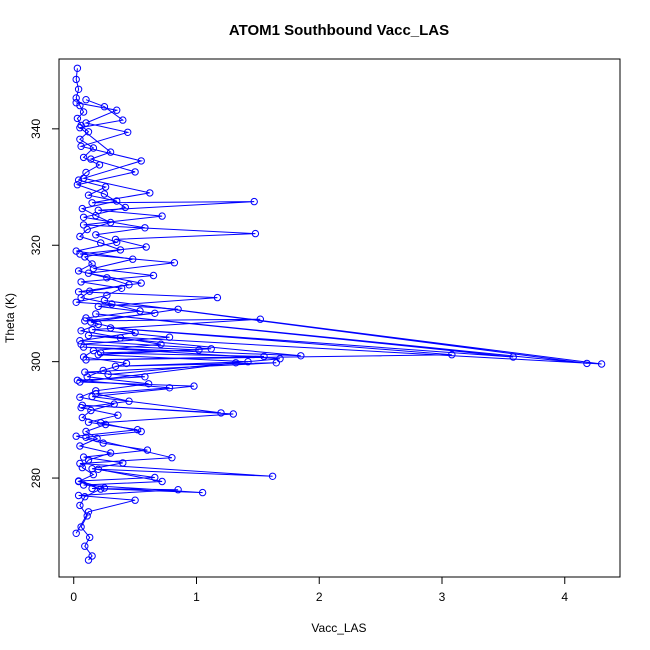 The height and width of the screenshot is (650, 650). What do you see at coordinates (36, 361) in the screenshot?
I see `y-tick-label: 300` at bounding box center [36, 361].